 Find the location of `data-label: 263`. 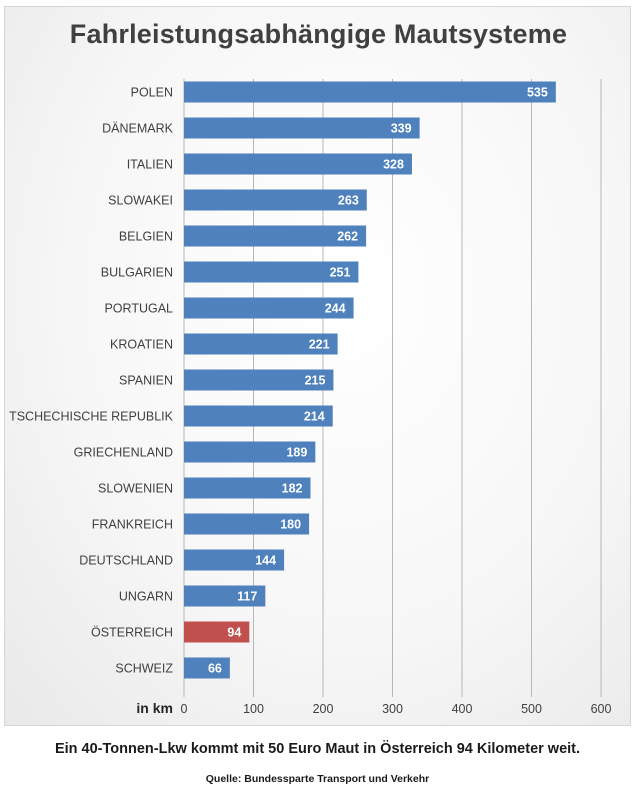

data-label: 263 is located at coordinates (348, 201).